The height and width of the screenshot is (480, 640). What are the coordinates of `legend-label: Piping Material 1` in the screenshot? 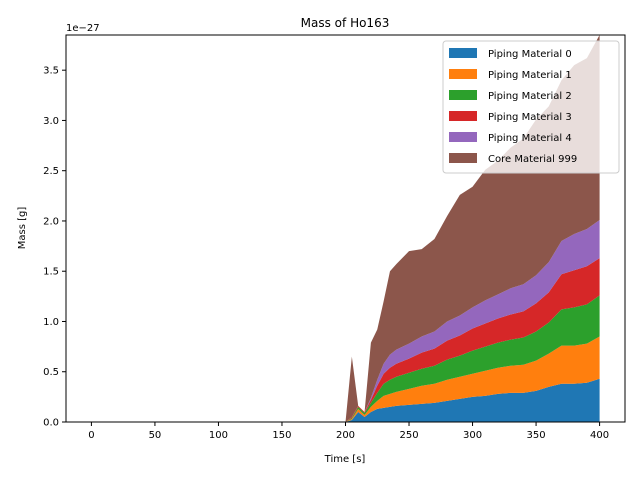 It's located at (530, 75).